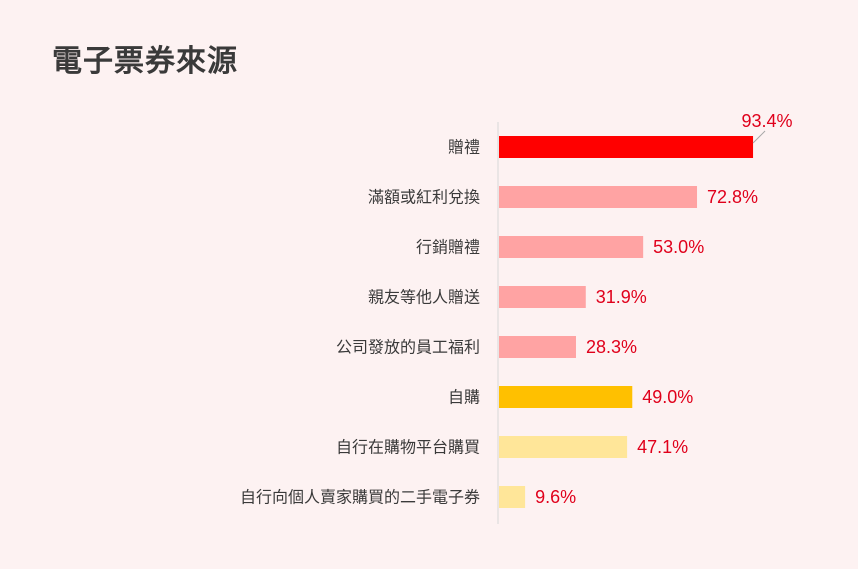  Describe the element at coordinates (408, 347) in the screenshot. I see `category-label-5: 公司發放的員工福利` at that location.